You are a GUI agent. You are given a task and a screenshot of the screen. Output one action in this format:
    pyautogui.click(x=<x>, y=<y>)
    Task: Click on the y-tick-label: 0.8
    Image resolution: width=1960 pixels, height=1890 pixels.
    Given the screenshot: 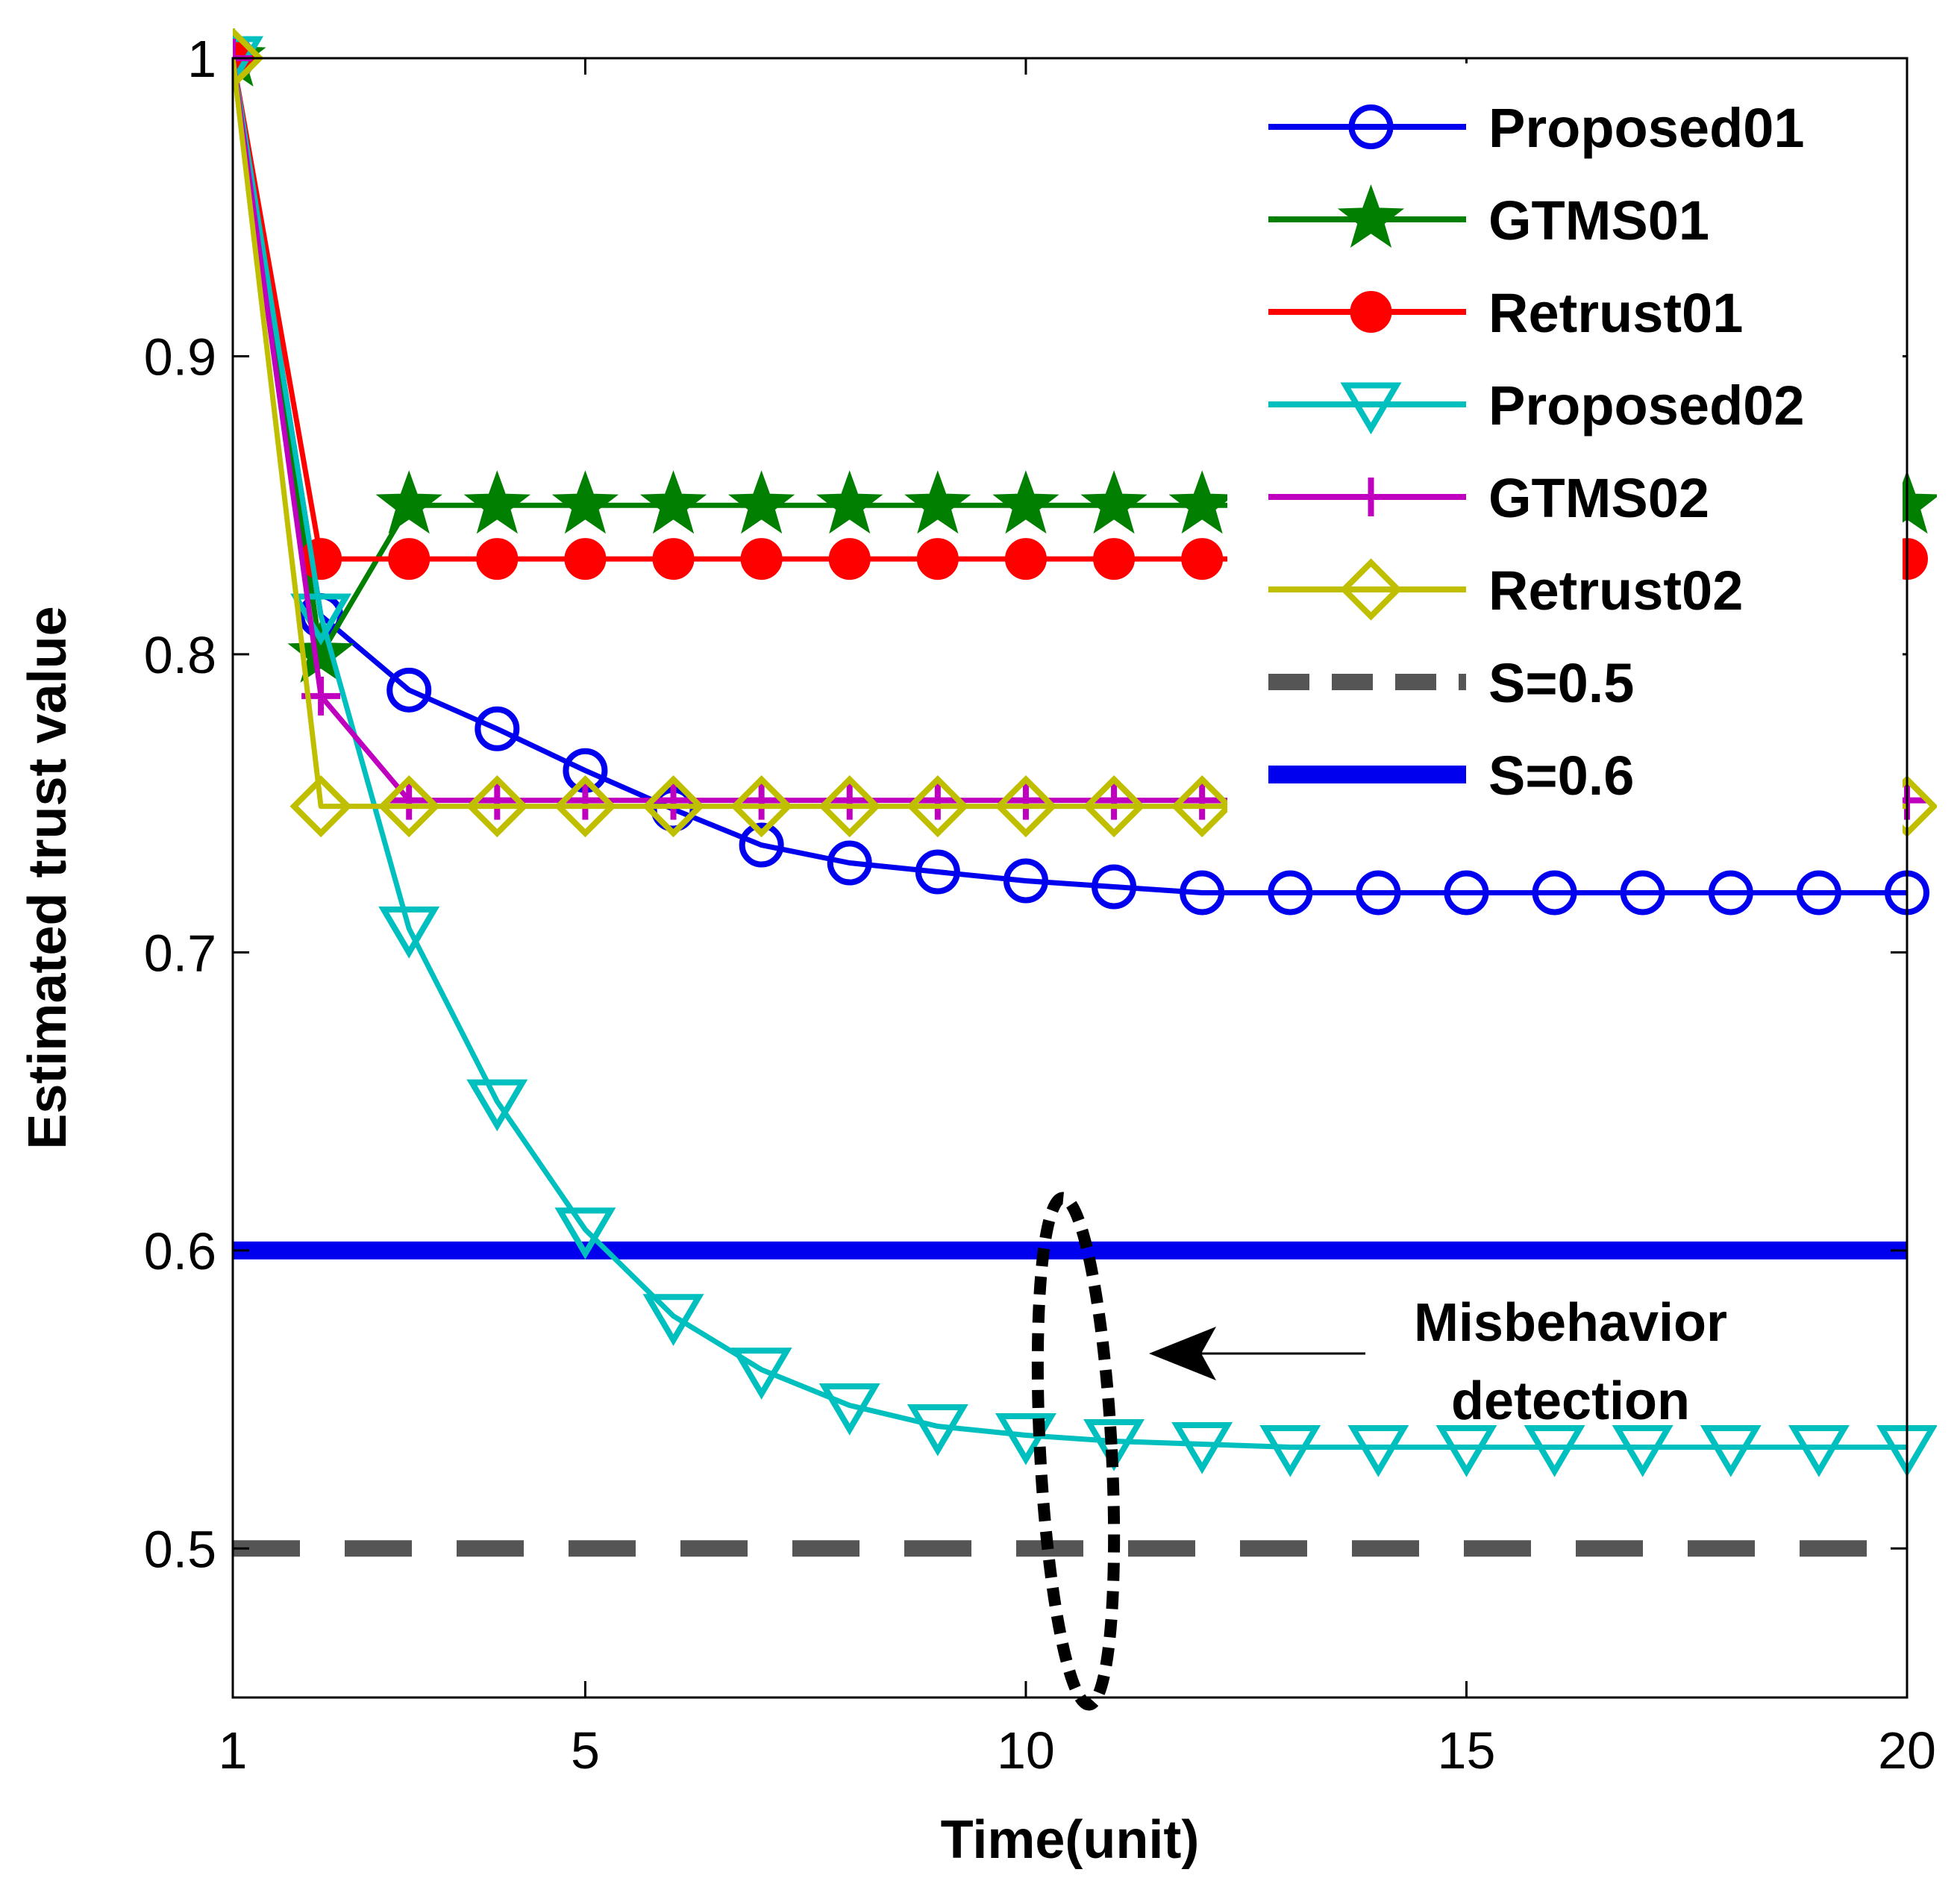 What is the action you would take?
    pyautogui.click(x=180, y=655)
    